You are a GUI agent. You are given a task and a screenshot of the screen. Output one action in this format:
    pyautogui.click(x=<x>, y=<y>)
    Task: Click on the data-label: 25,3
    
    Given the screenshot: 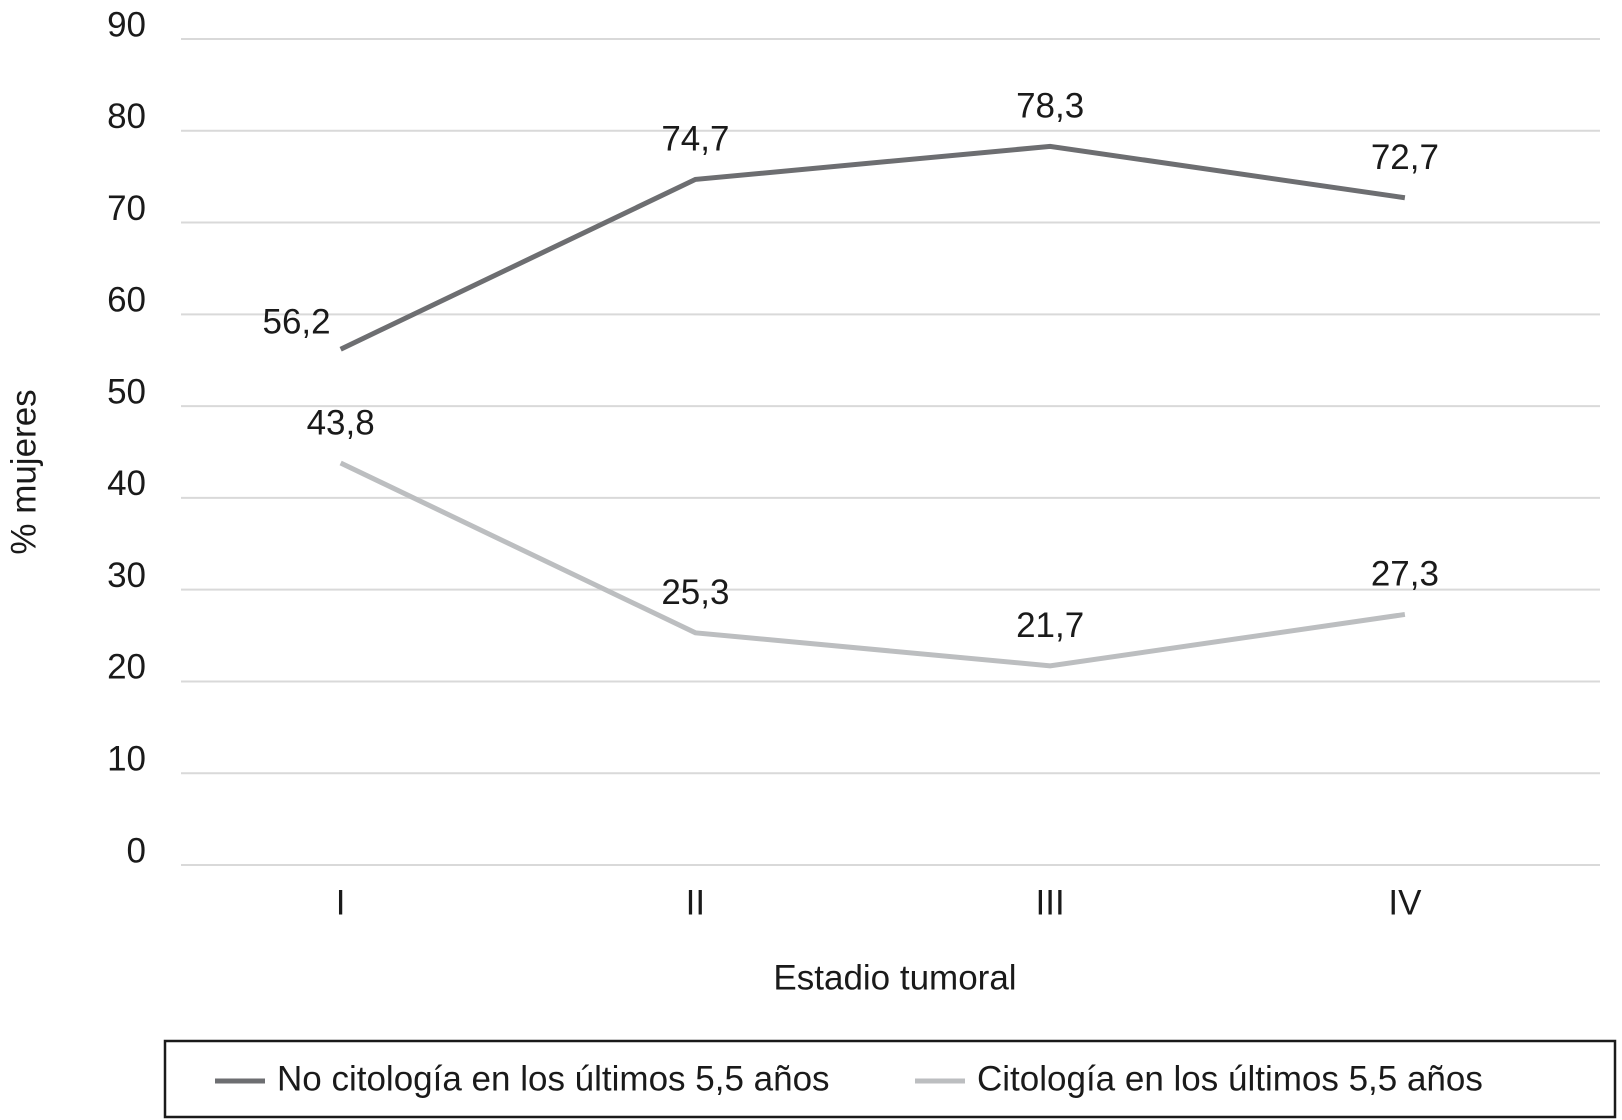 What is the action you would take?
    pyautogui.click(x=695, y=592)
    